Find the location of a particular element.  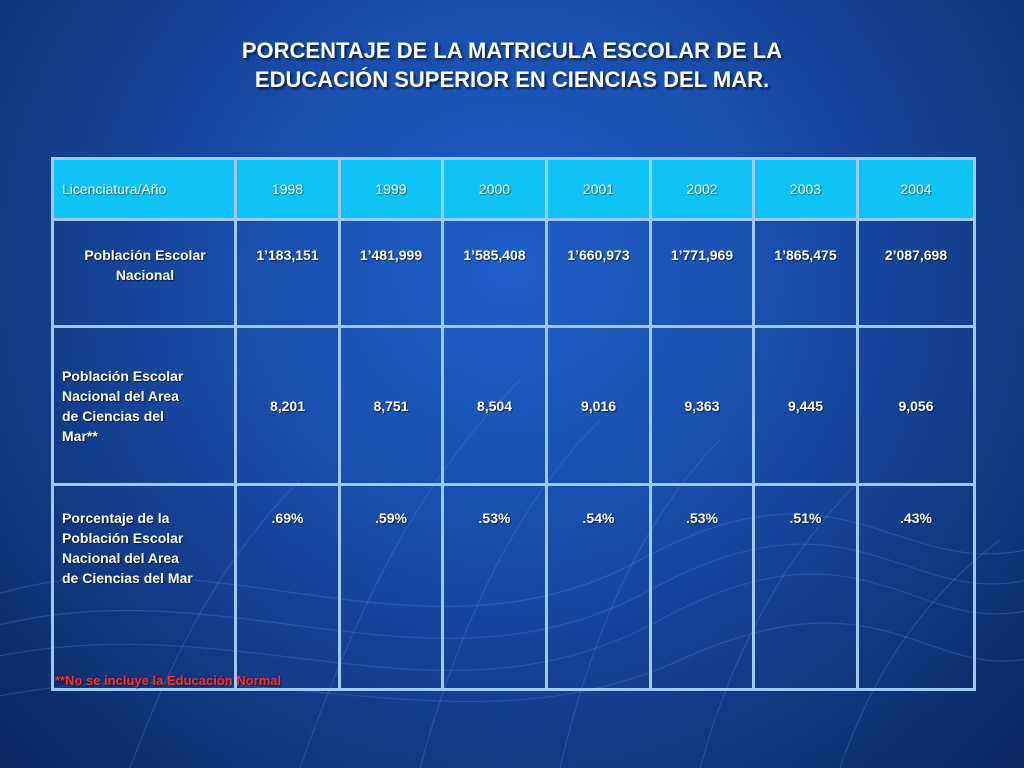

table-cell: 8,201 is located at coordinates (287, 405).